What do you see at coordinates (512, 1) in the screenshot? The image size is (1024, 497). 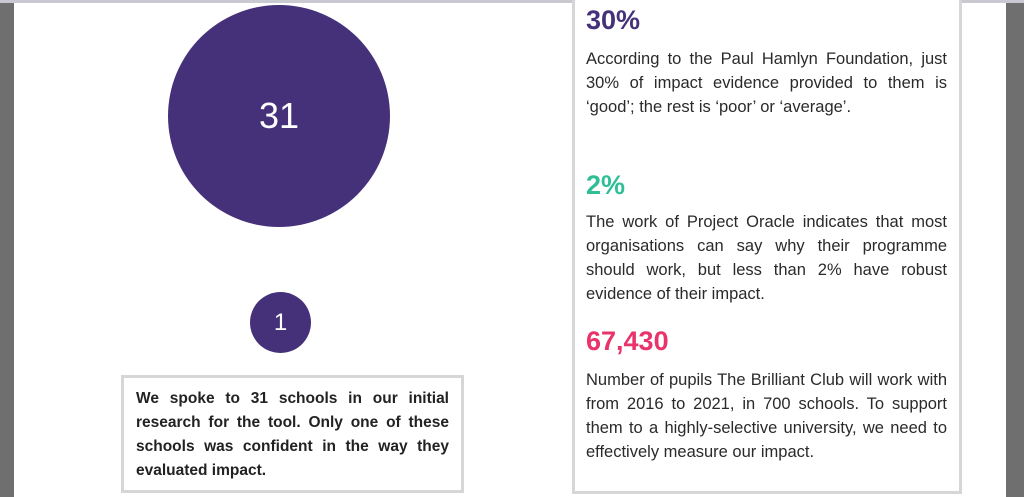 I see `top-rule` at bounding box center [512, 1].